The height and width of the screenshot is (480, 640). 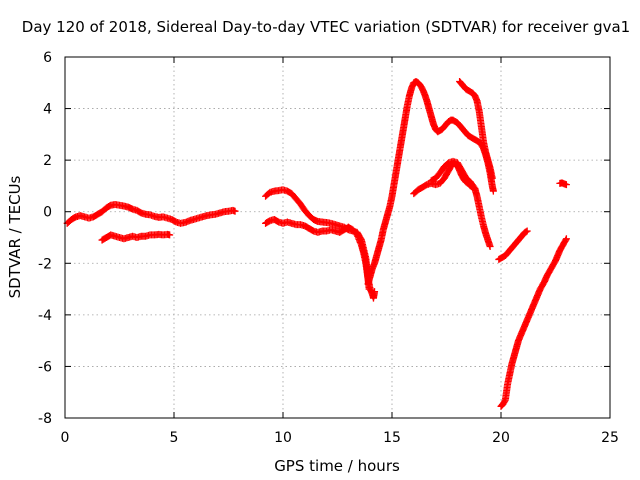 What do you see at coordinates (340, 438) in the screenshot?
I see `x-tick-labels: 0 5 10 15 20 25` at bounding box center [340, 438].